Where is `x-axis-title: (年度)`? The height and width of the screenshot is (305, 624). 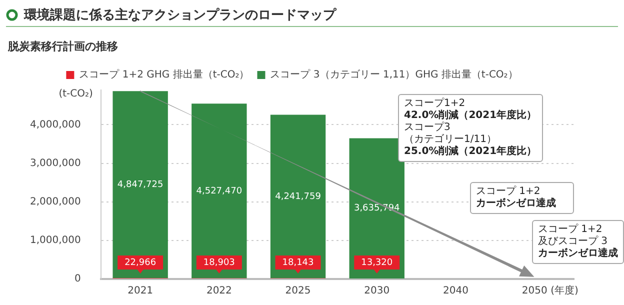 x-axis-title: (年度) is located at coordinates (564, 290).